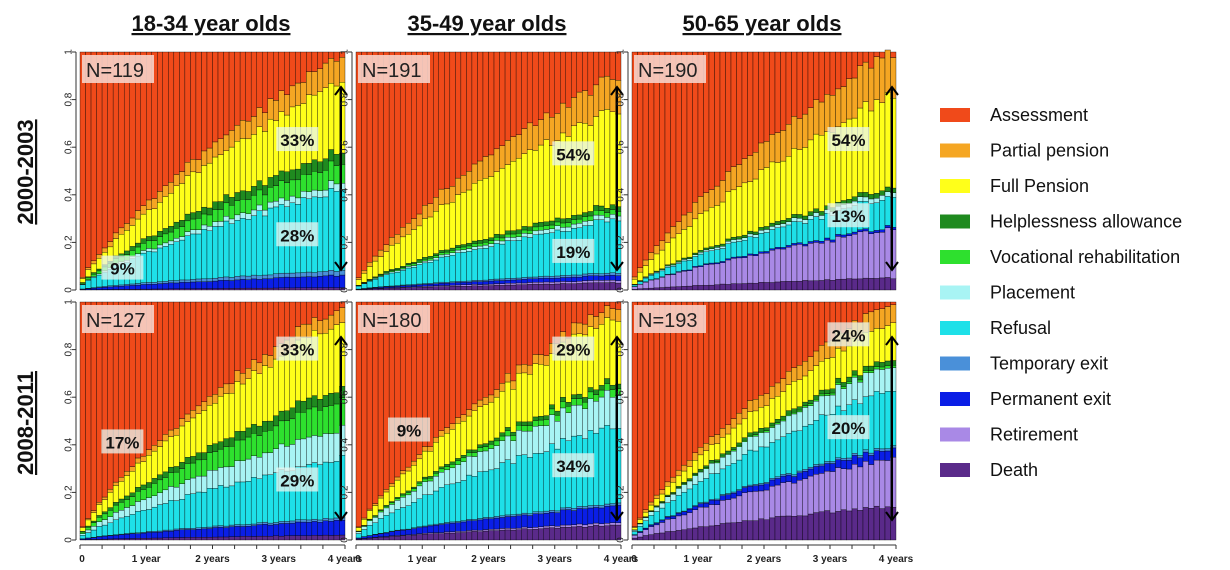 Image resolution: width=1230 pixels, height=570 pixels. Describe the element at coordinates (69, 302) in the screenshot. I see `y-tick-label: 1` at that location.